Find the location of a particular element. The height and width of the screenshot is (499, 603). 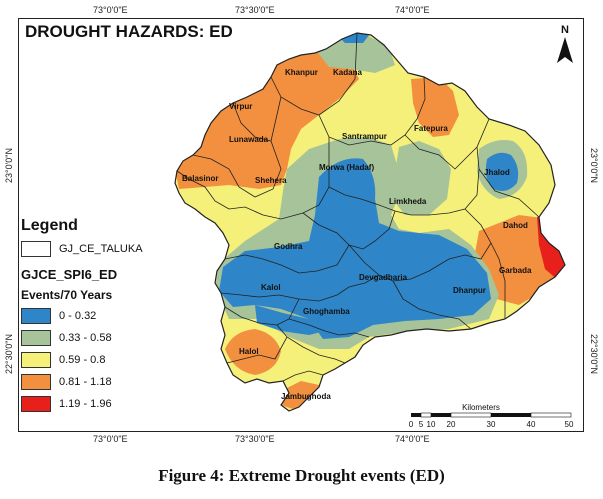

legend-layer-label: GJCE_SPI6_ED is located at coordinates (69, 274).